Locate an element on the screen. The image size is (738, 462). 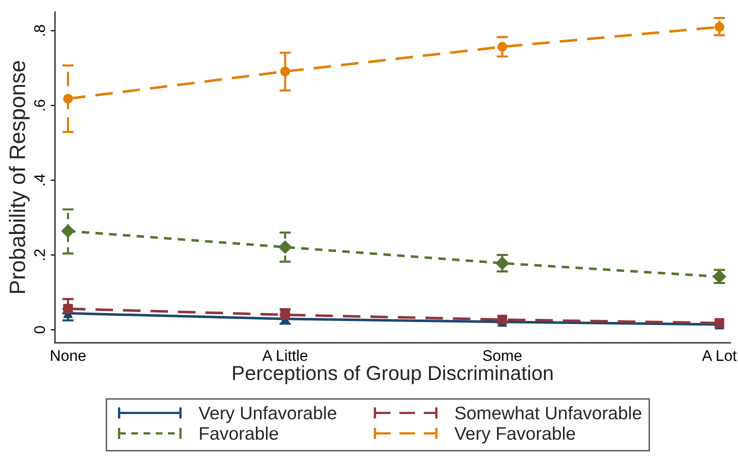
x-axis-title: Perceptions of Group Discrimination is located at coordinates (392, 374).